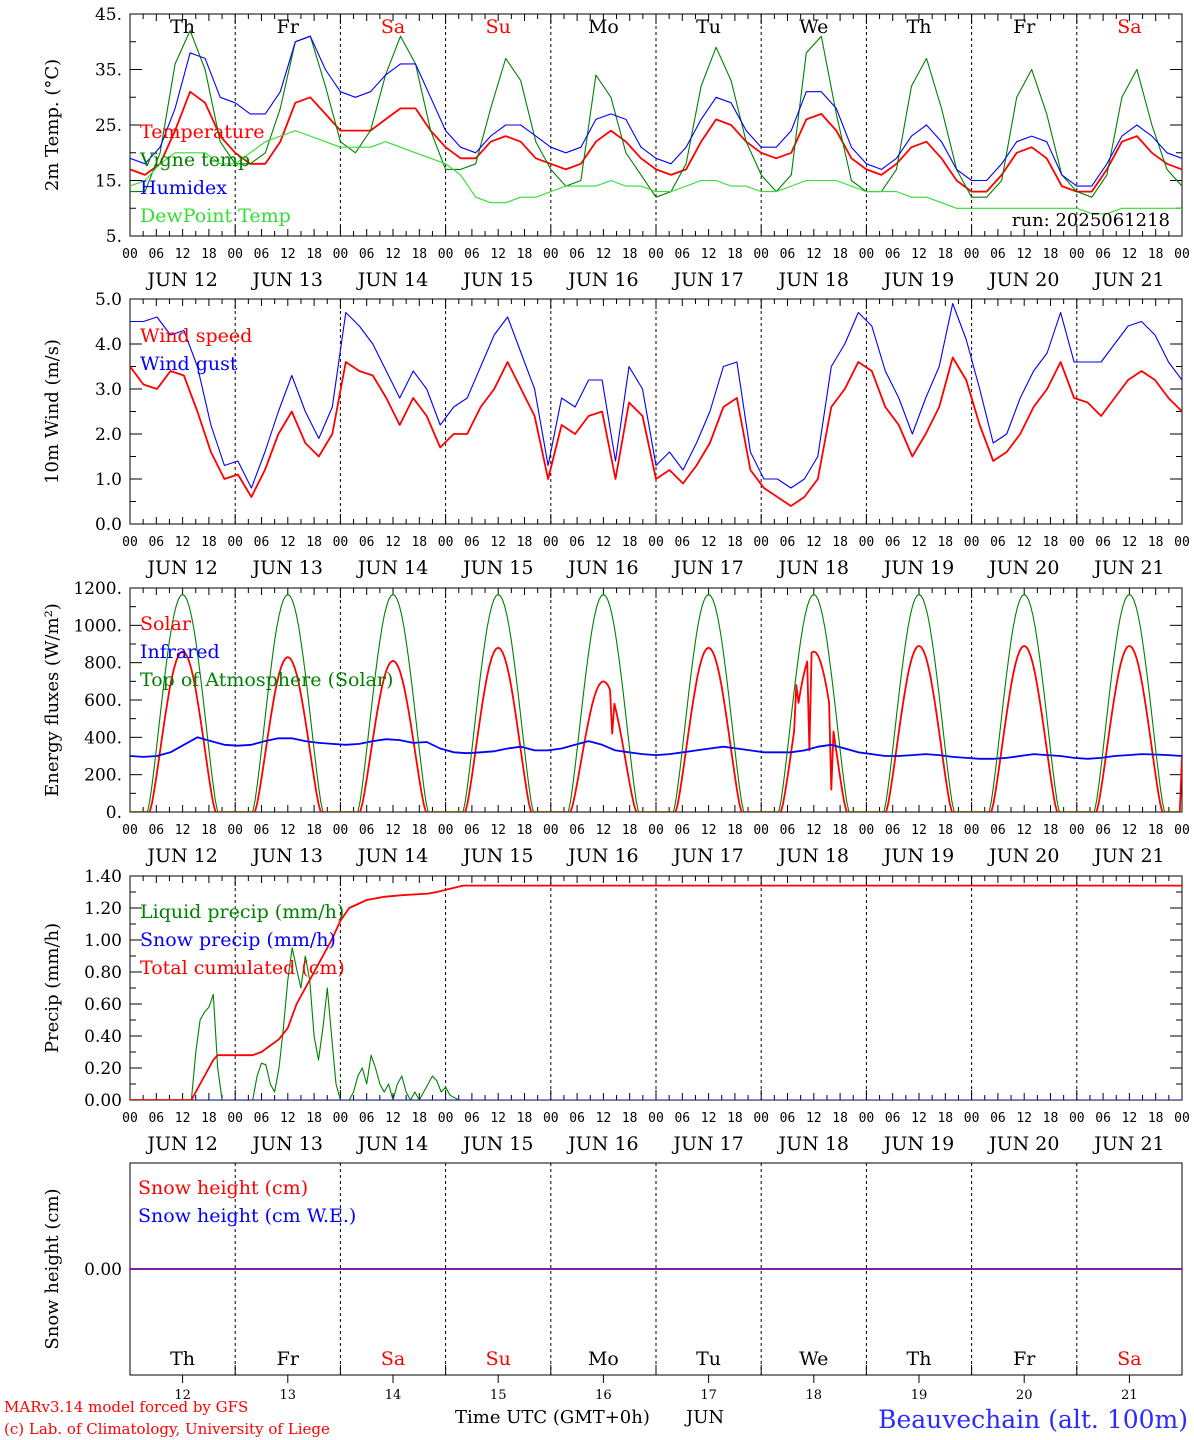 The image size is (1194, 1440). Describe the element at coordinates (52, 125) in the screenshot. I see `y-axis-title: 2m Temp. (°C)` at that location.